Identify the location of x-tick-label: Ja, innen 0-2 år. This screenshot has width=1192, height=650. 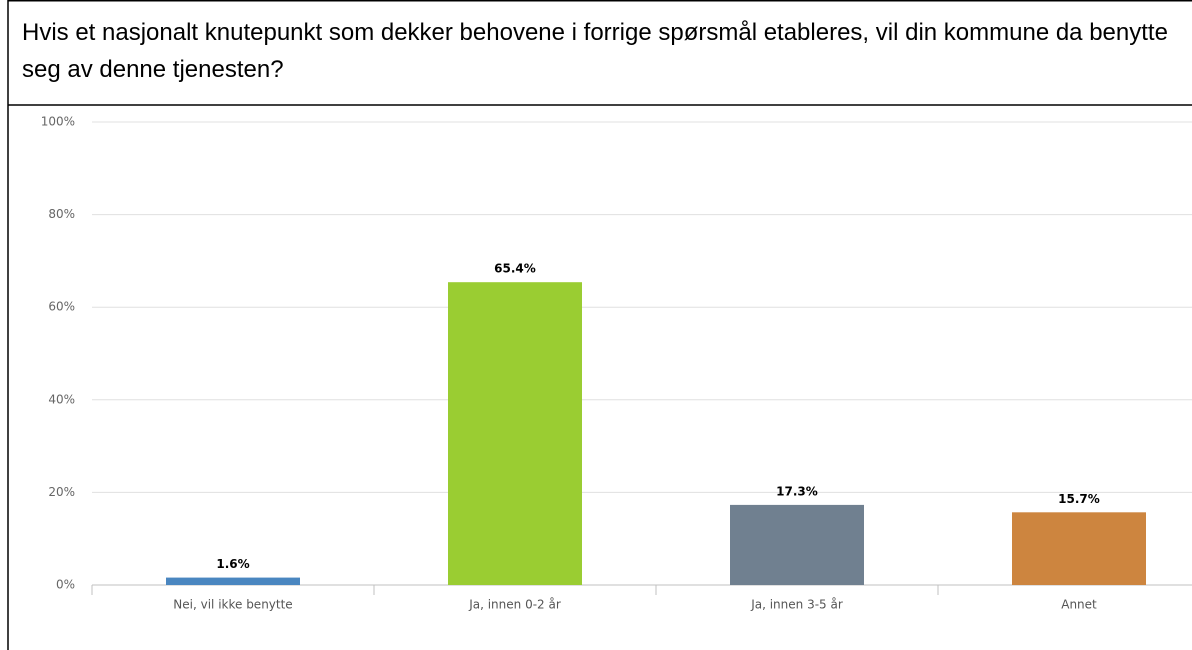
(514, 605).